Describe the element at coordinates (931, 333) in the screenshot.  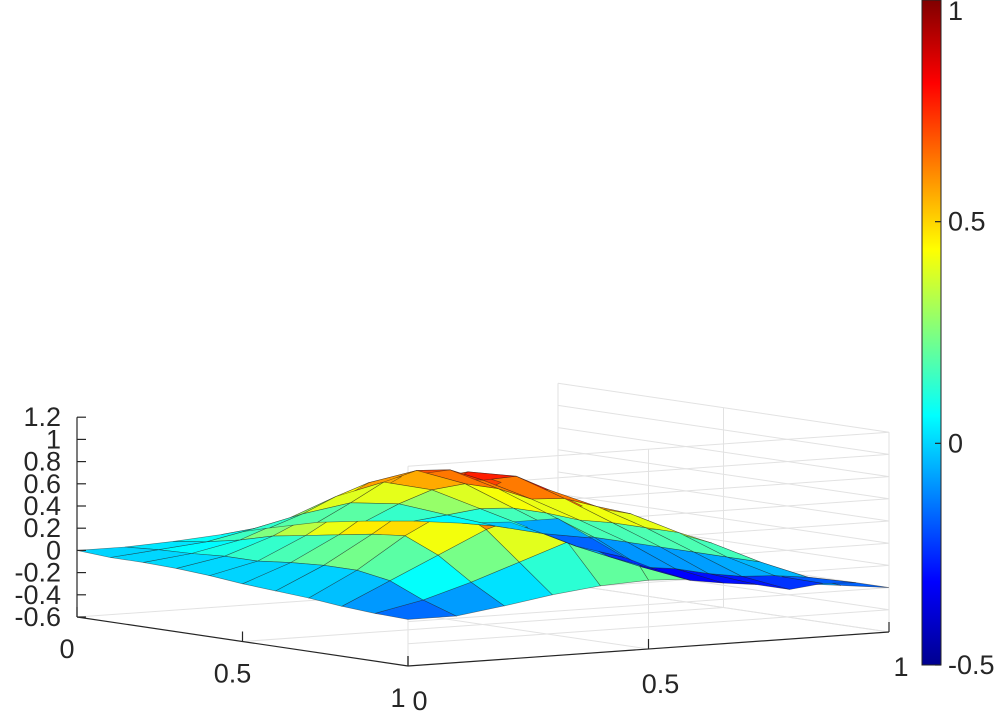
I see `colorbar-gradient` at that location.